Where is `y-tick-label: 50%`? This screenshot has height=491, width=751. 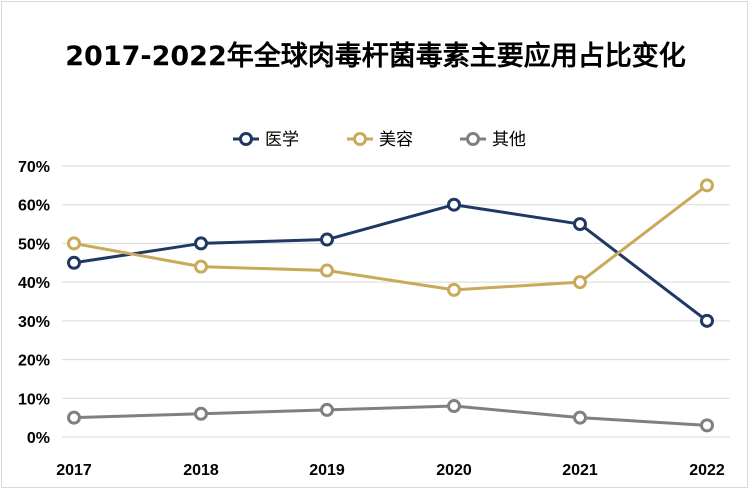 y-tick-label: 50% is located at coordinates (34, 244).